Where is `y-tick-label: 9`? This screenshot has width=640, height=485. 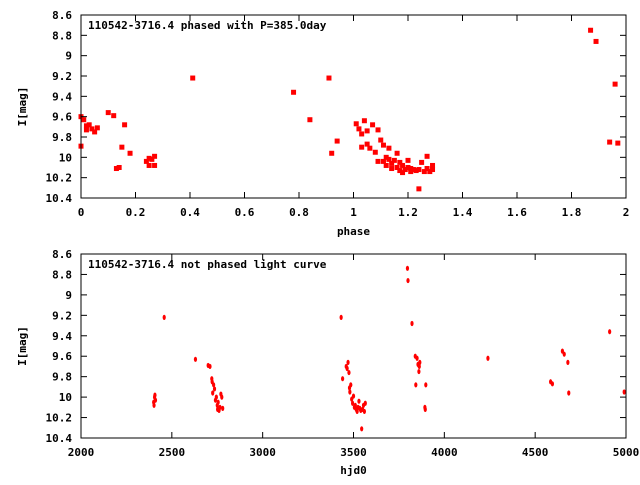
y-tick-label: 9 is located at coordinates (68, 56).